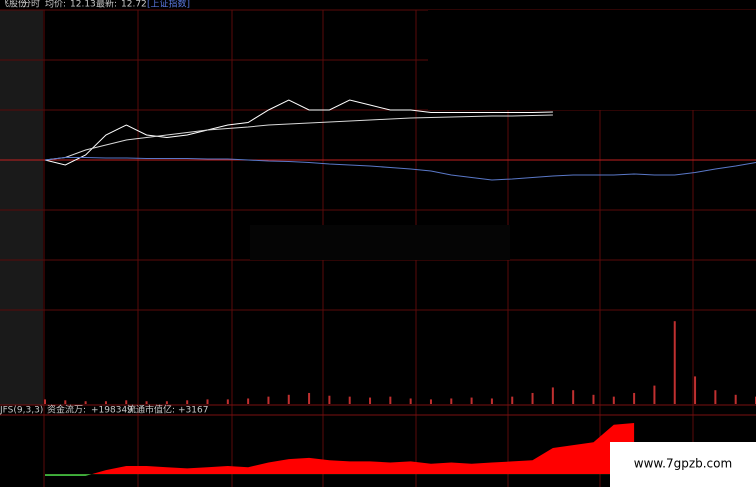 This screenshot has height=487, width=756. I want to click on last-value: 12.72, so click(134, 5).